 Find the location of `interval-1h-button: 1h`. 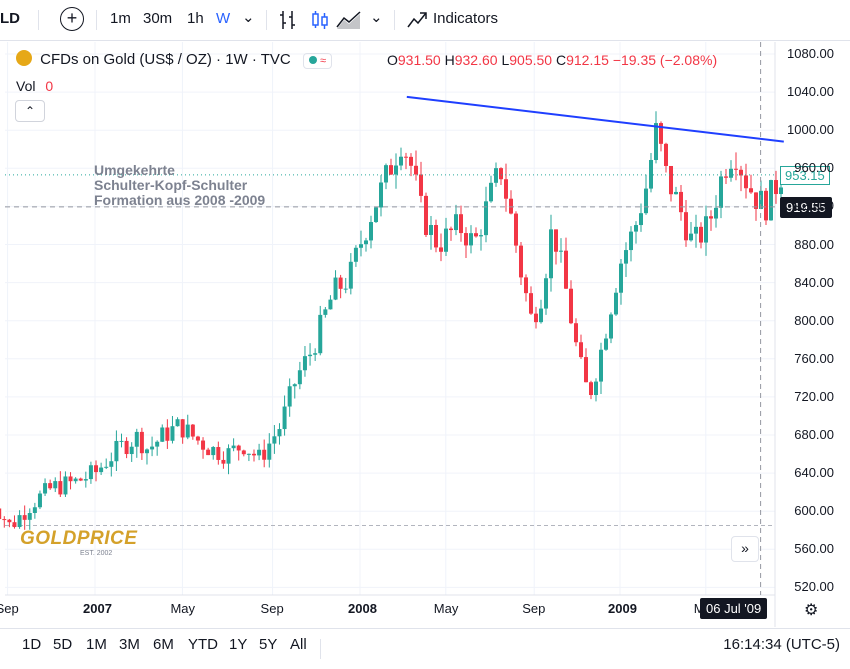

interval-1h-button: 1h is located at coordinates (195, 18).